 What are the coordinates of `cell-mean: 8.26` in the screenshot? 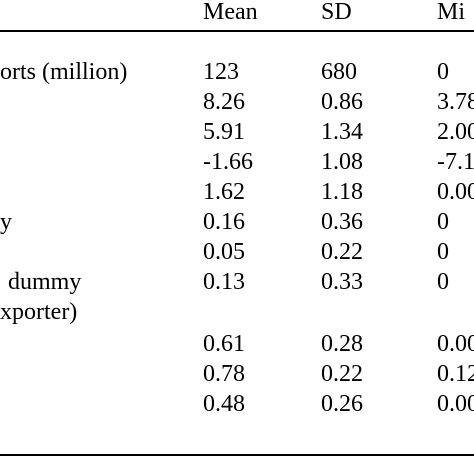 It's located at (224, 102).